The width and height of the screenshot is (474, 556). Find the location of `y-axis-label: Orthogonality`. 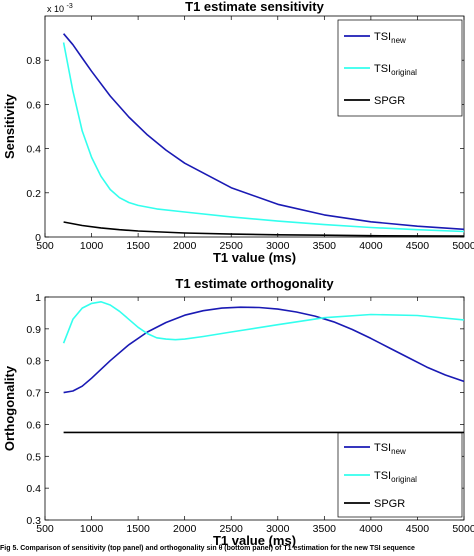

y-axis-label: Orthogonality is located at coordinates (9, 408).